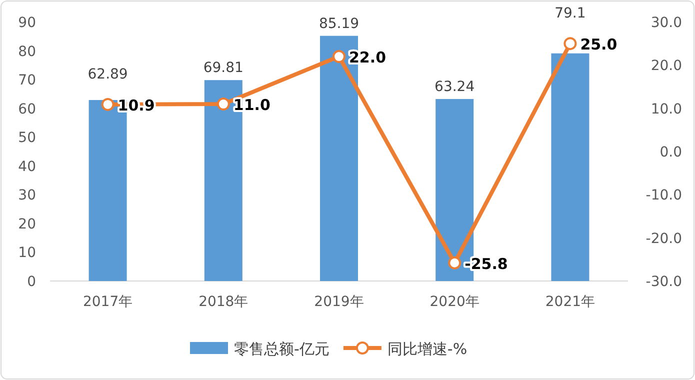 This screenshot has width=695, height=380. I want to click on y-tick-label: 40, so click(27, 166).